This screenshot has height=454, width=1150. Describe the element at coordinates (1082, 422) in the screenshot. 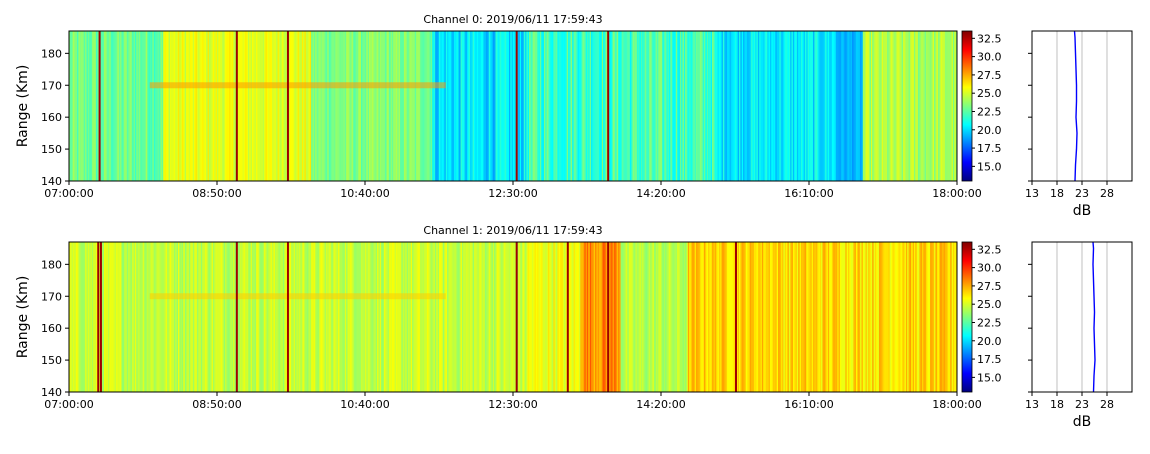

I see `profile-x-axis-label: dB` at that location.